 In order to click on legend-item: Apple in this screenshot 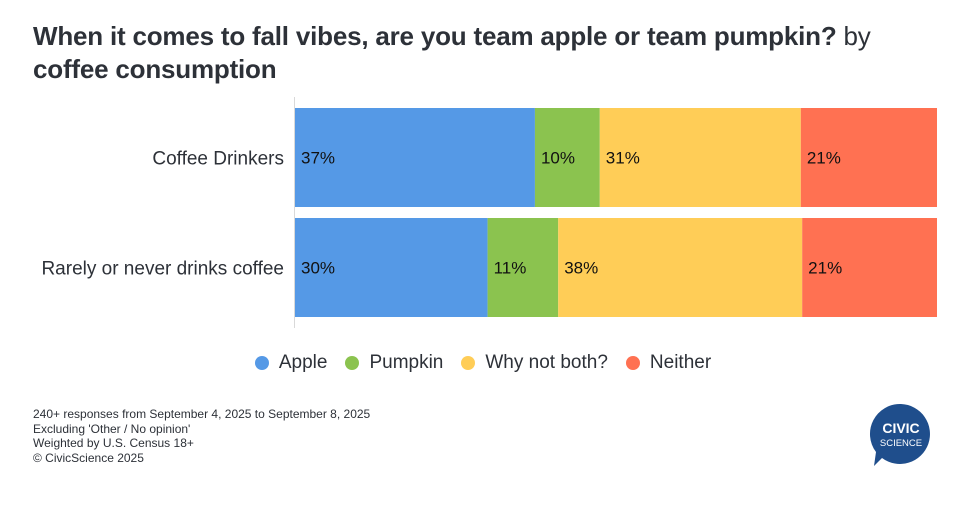, I will do `click(291, 363)`.